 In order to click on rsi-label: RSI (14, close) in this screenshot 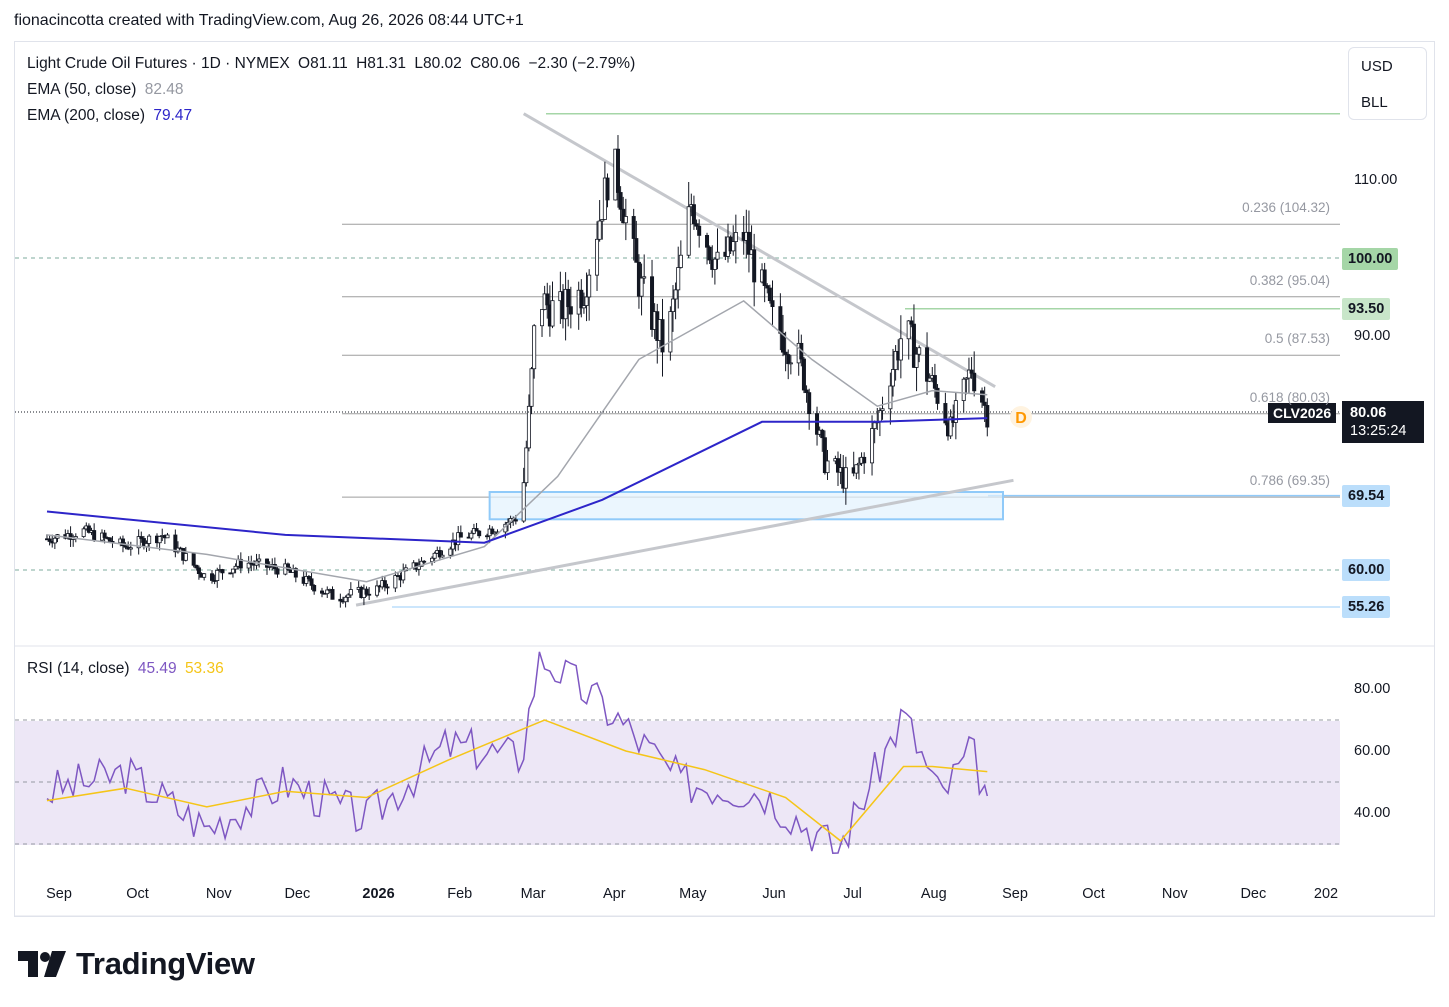, I will do `click(78, 668)`.